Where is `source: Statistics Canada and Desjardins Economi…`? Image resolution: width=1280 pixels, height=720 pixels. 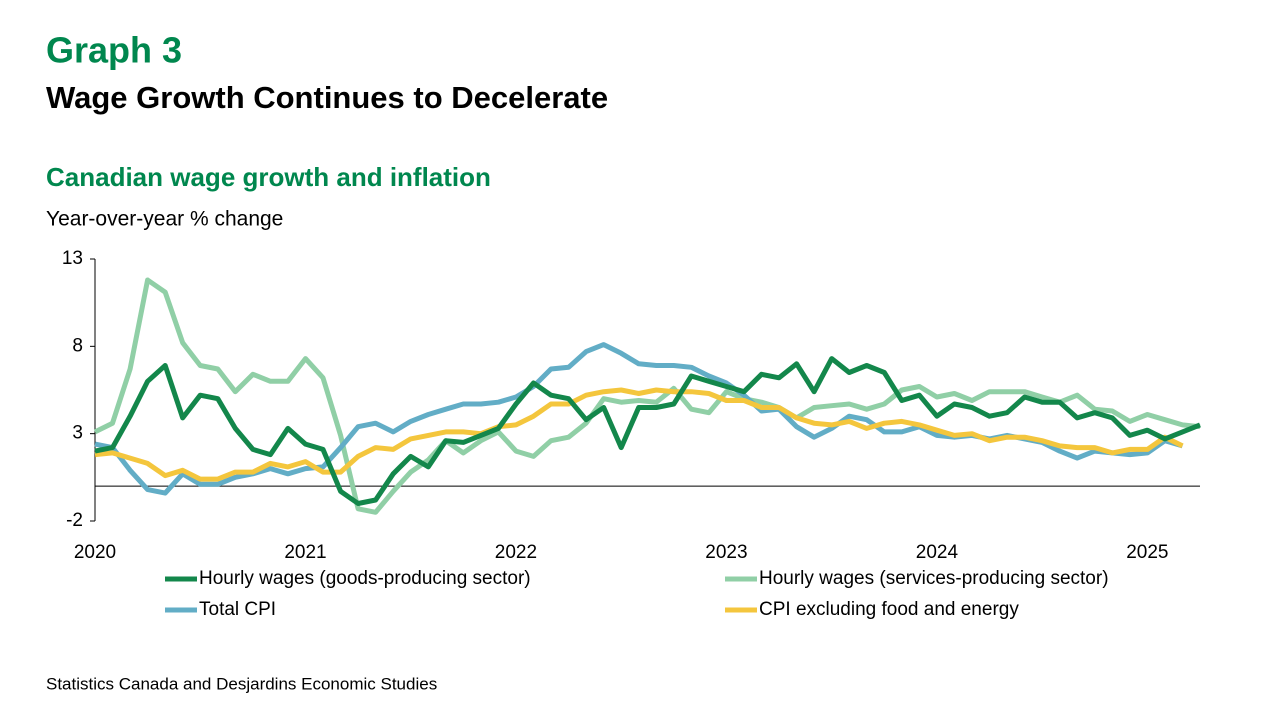 source: Statistics Canada and Desjardins Economi… is located at coordinates (241, 683).